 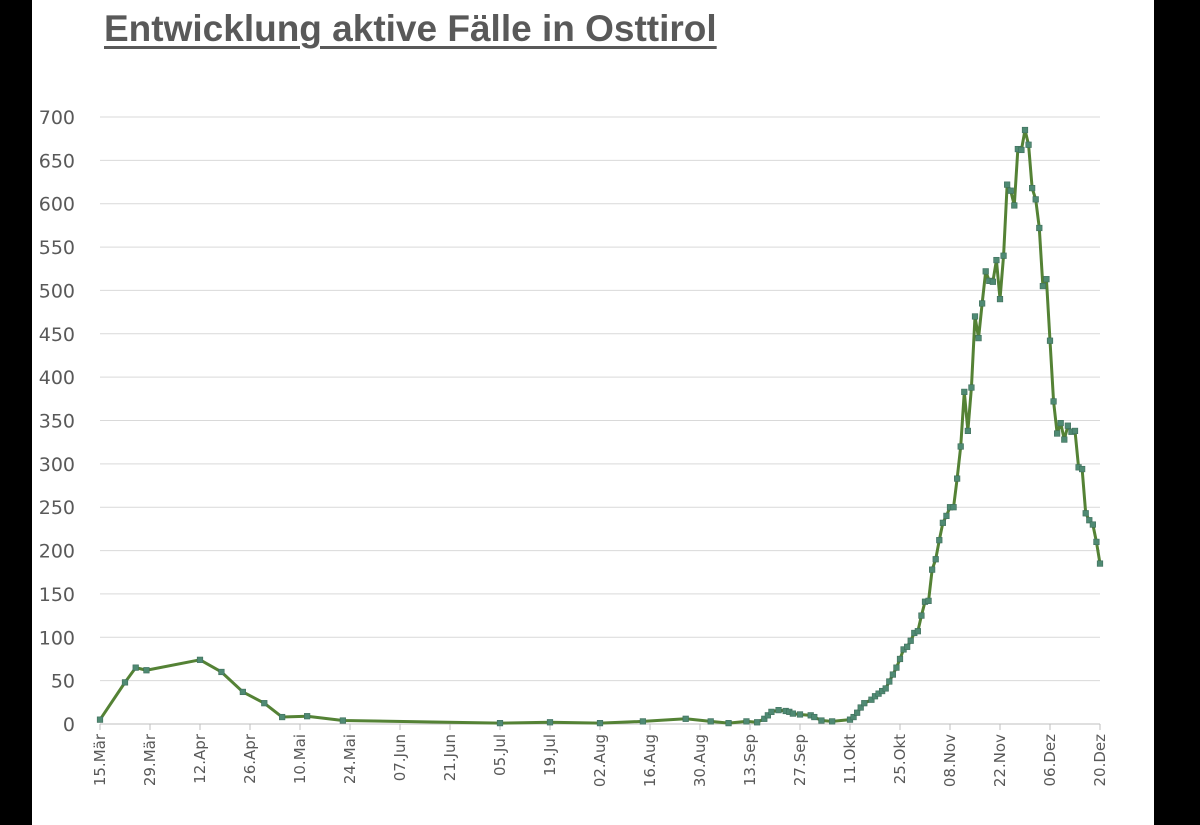 I want to click on y-tick-label-350: 350, so click(x=57, y=422).